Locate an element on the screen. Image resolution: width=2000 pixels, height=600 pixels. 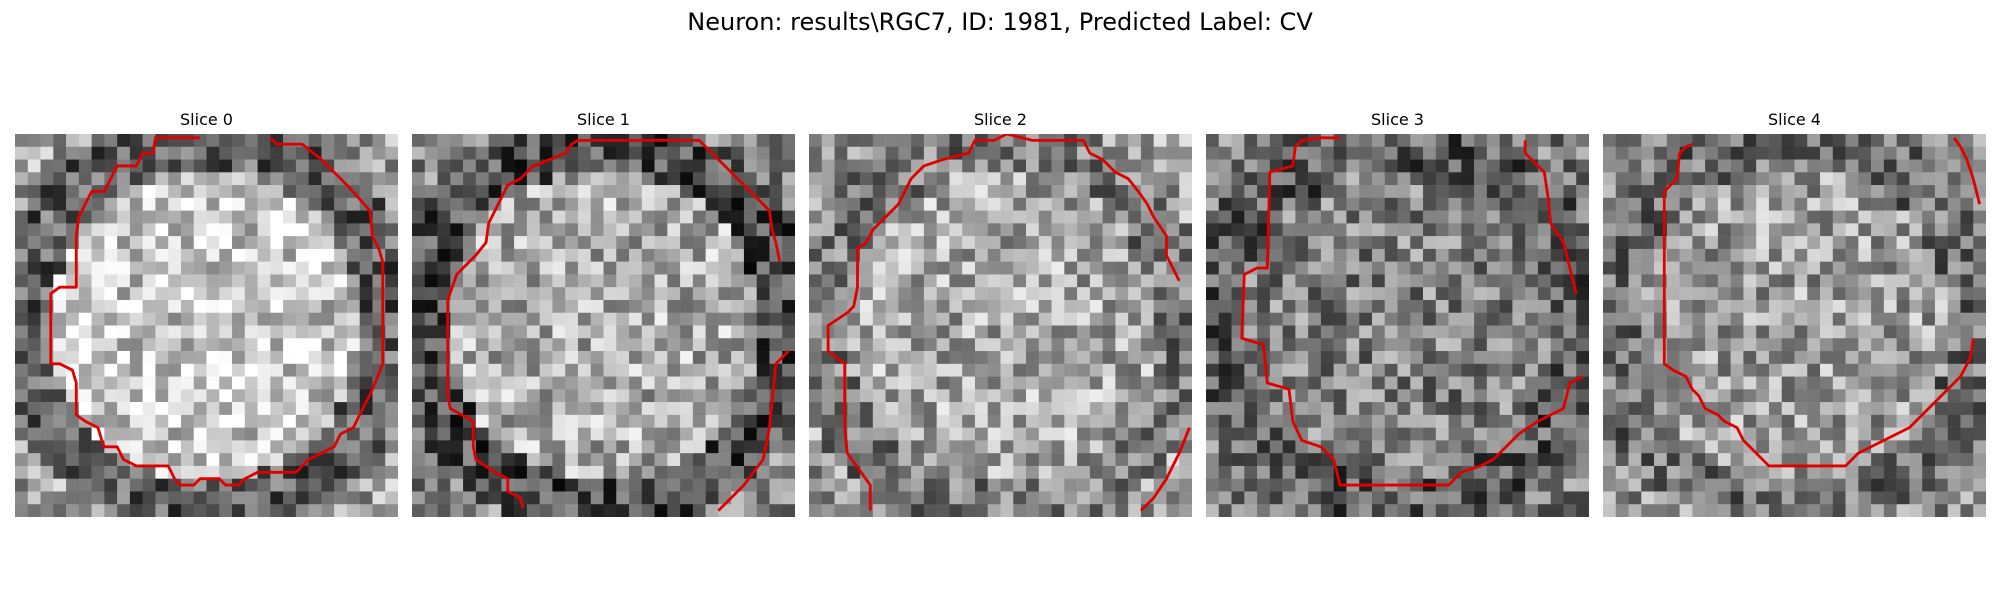
contour-line is located at coordinates (1818, 305).